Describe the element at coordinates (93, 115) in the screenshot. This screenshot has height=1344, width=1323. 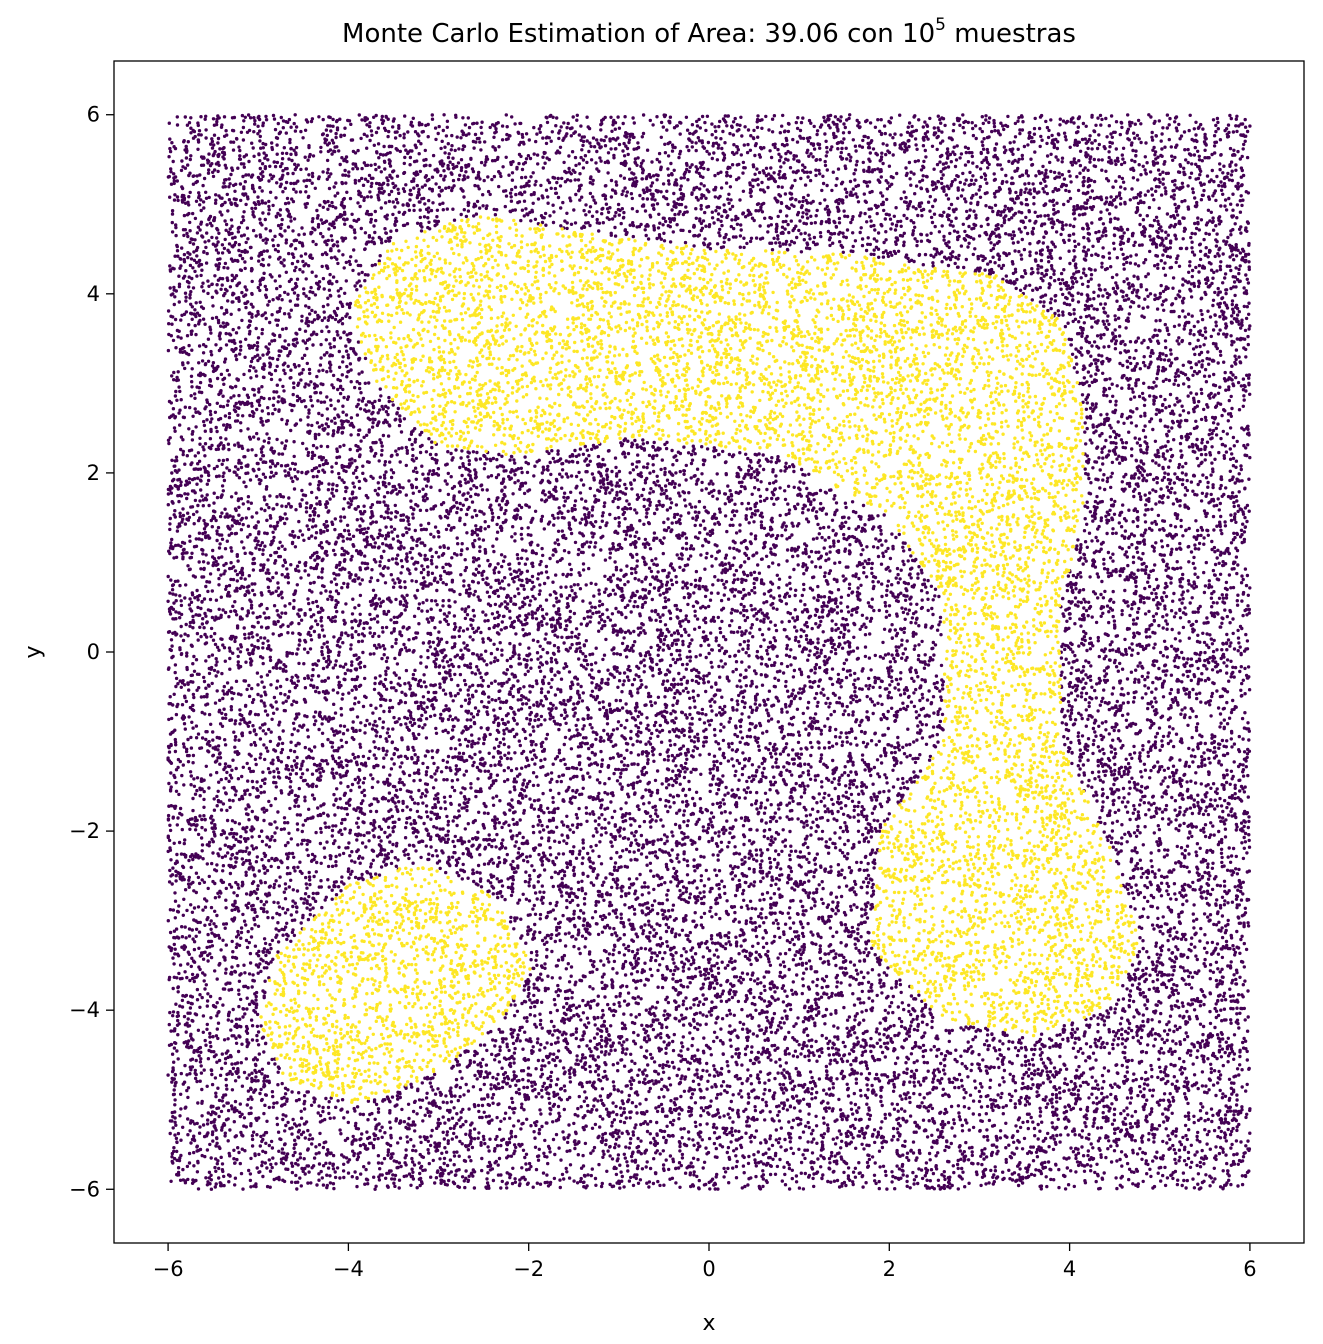
I see `y-tick-label: 6` at that location.